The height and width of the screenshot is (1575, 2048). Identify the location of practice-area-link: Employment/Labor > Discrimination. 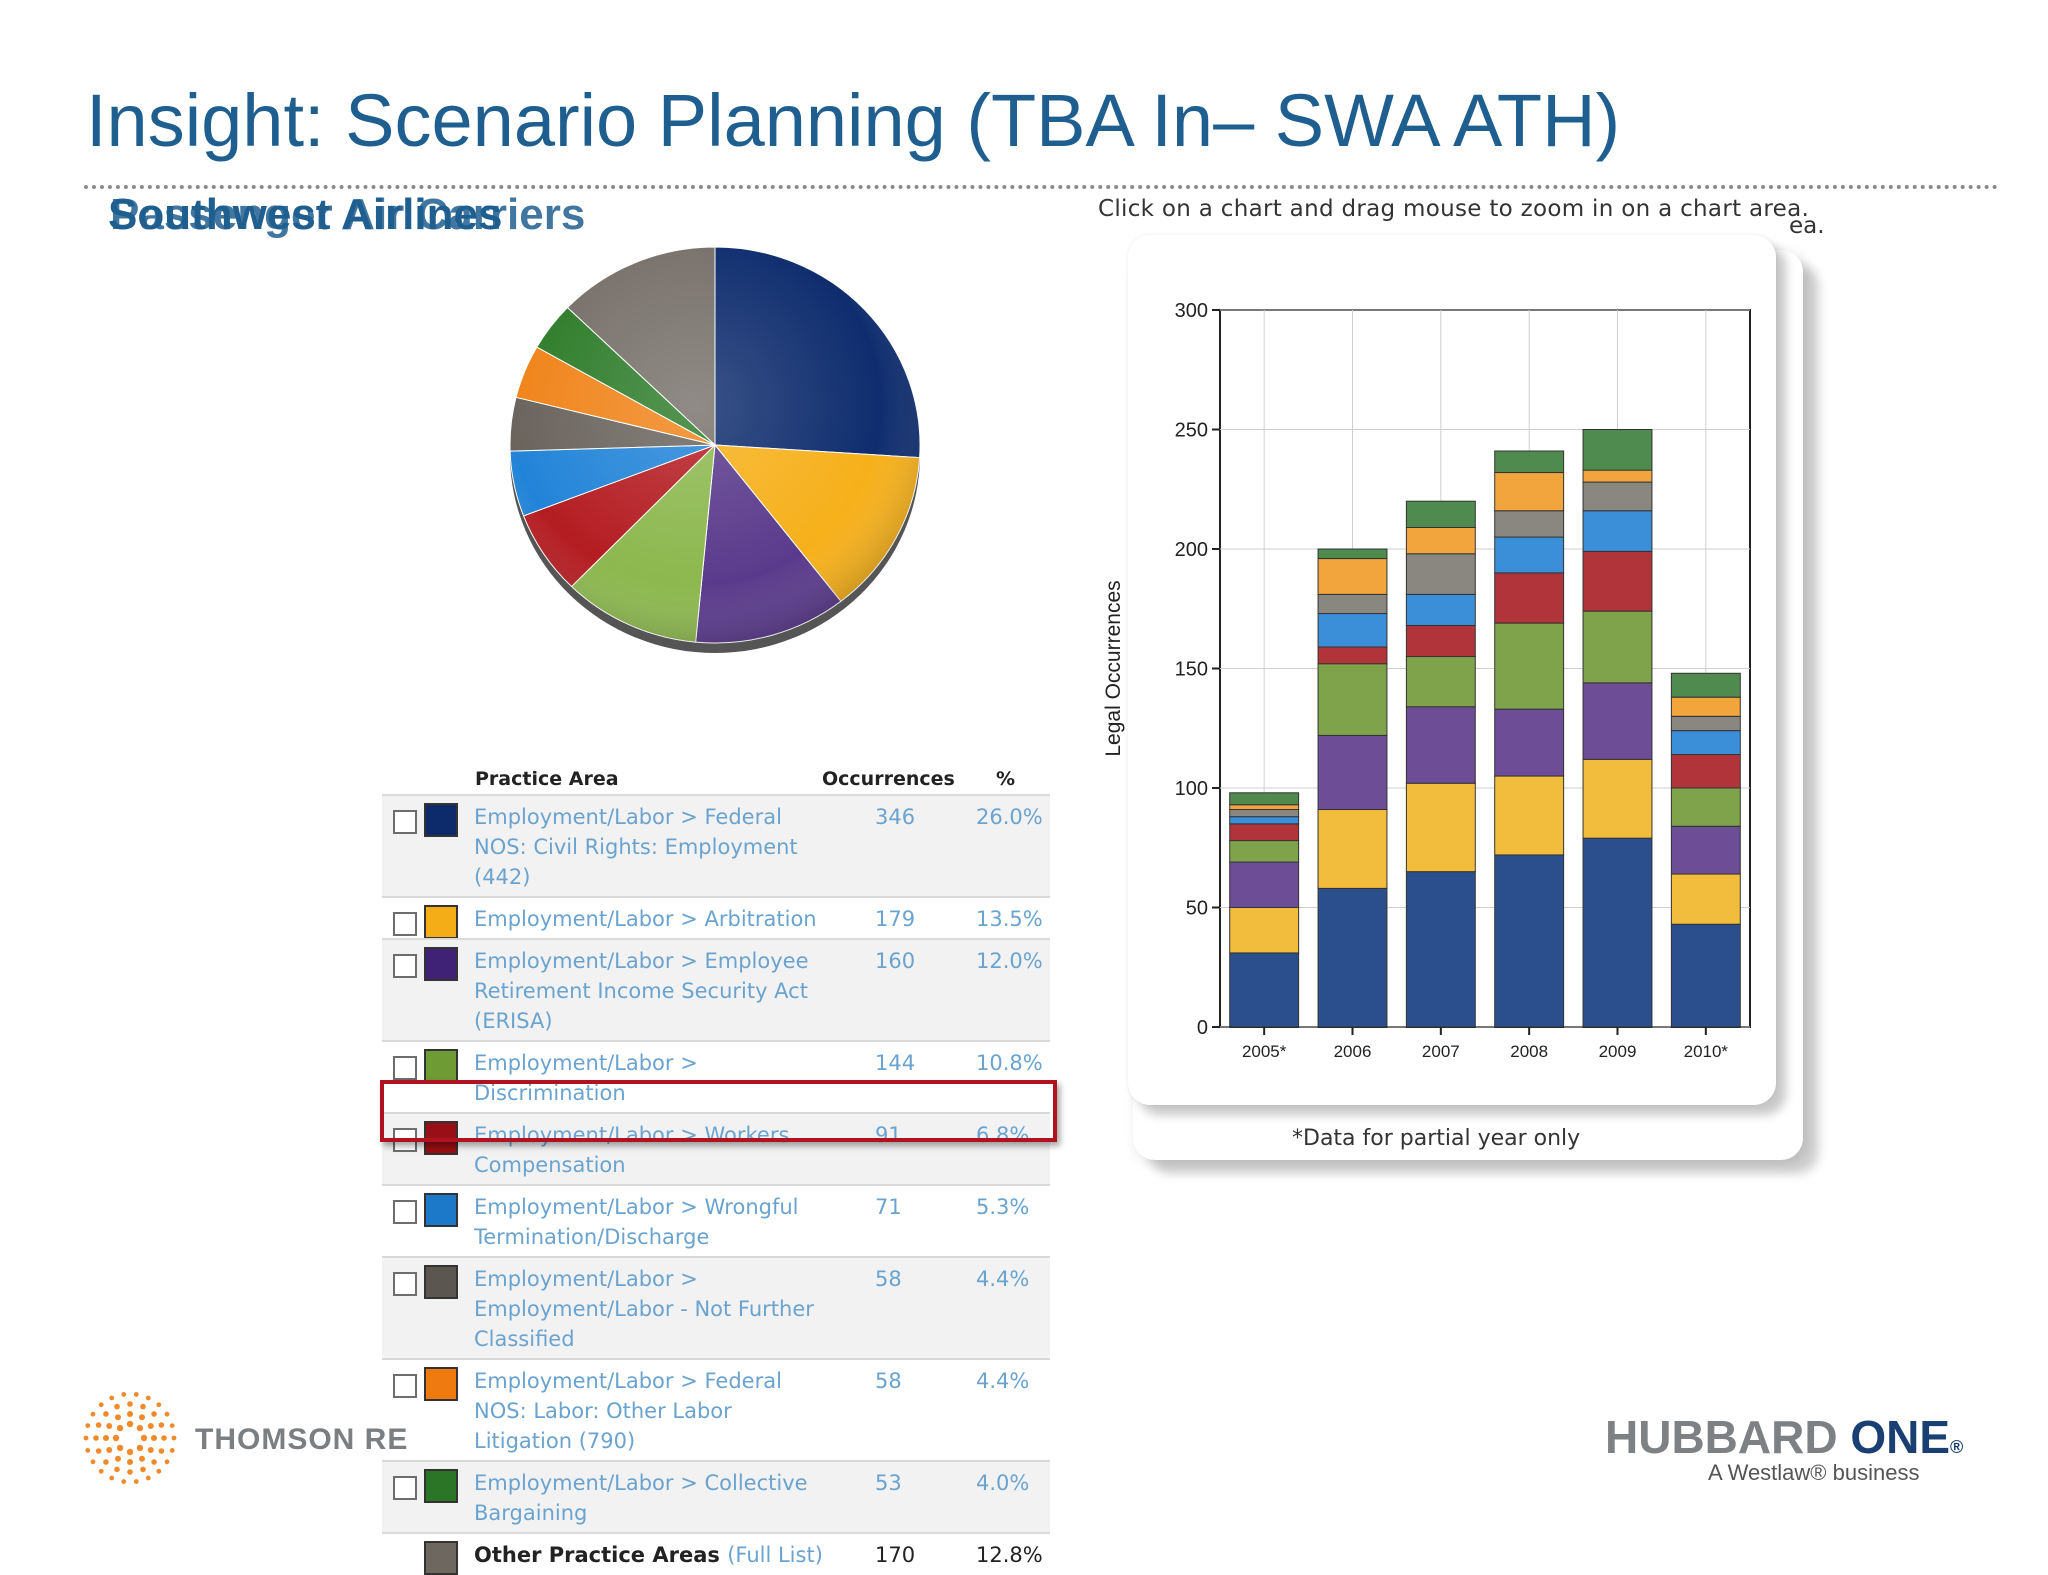
(586, 1078).